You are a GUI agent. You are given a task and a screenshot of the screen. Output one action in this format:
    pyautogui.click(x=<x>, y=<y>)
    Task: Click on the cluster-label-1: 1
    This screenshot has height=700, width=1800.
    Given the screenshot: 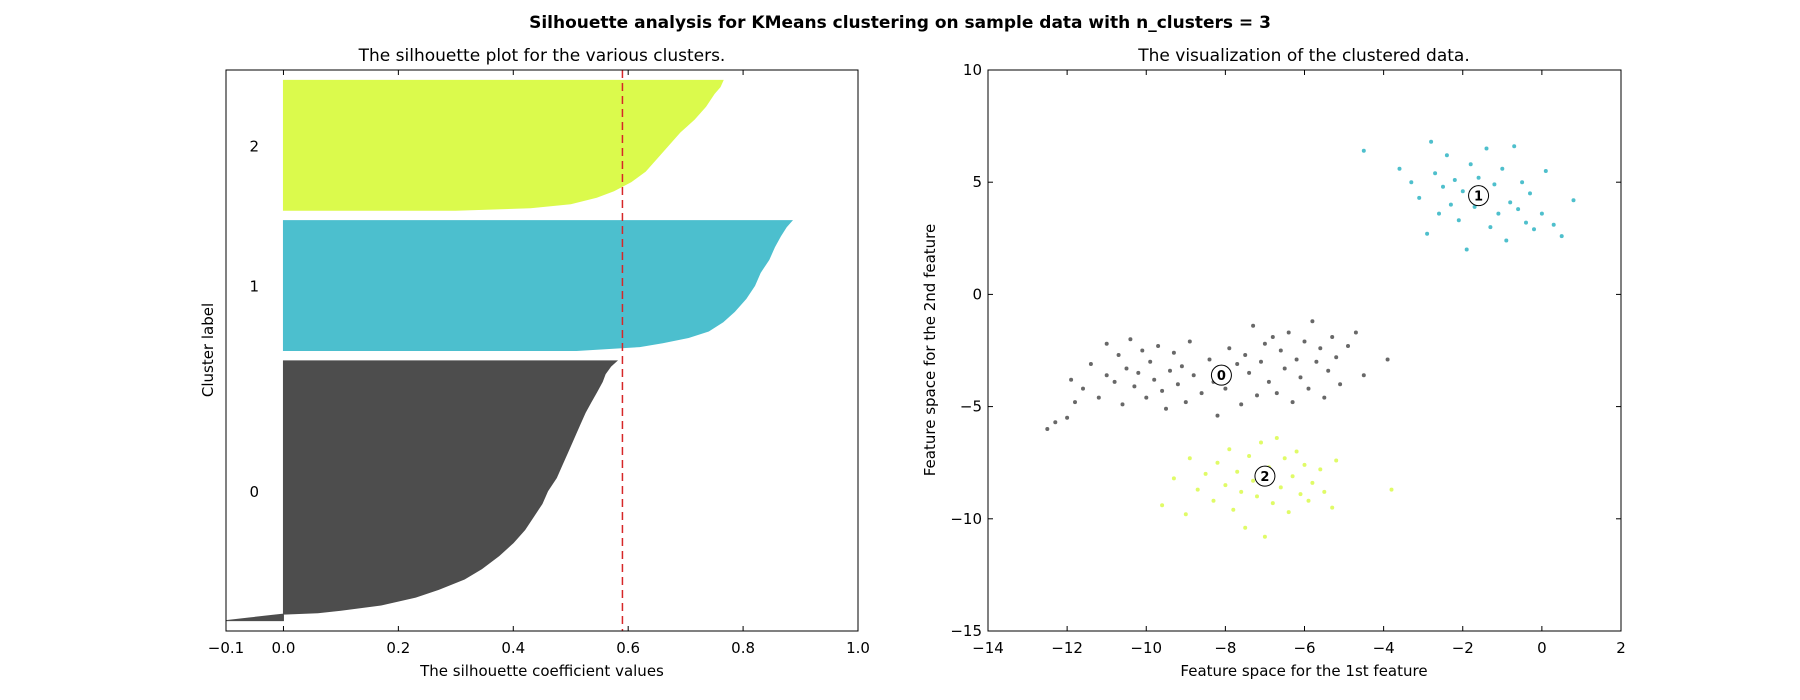 What is the action you would take?
    pyautogui.click(x=254, y=287)
    